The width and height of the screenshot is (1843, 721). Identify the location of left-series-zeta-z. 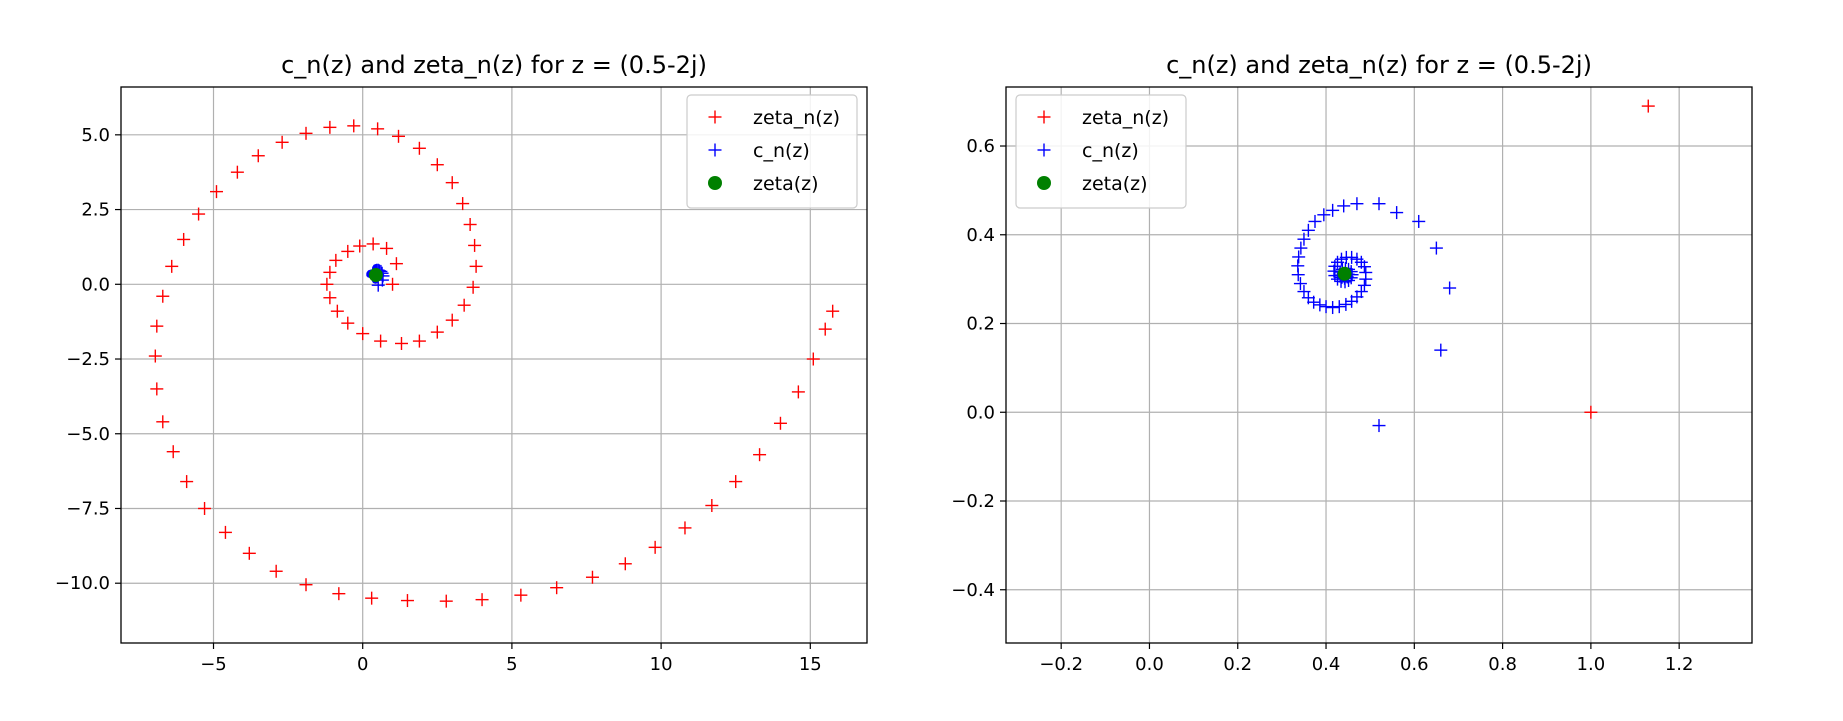
(375, 275).